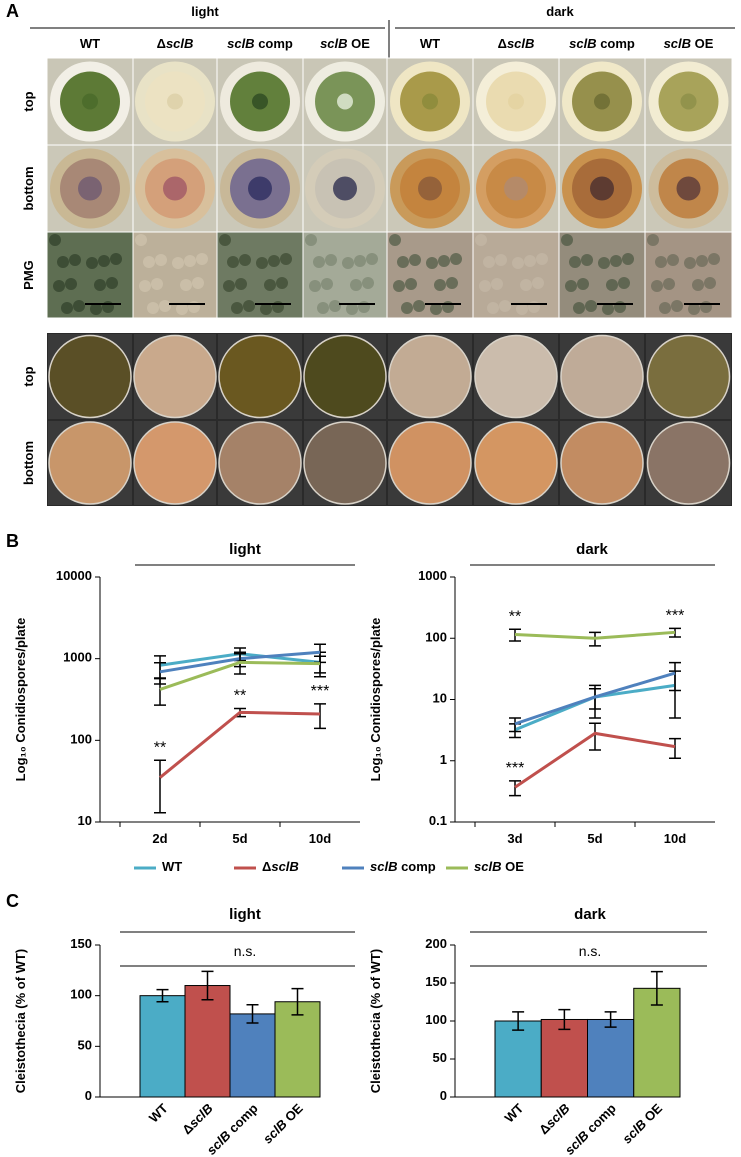  What do you see at coordinates (81, 943) in the screenshot?
I see `y-tick-label: 150` at bounding box center [81, 943].